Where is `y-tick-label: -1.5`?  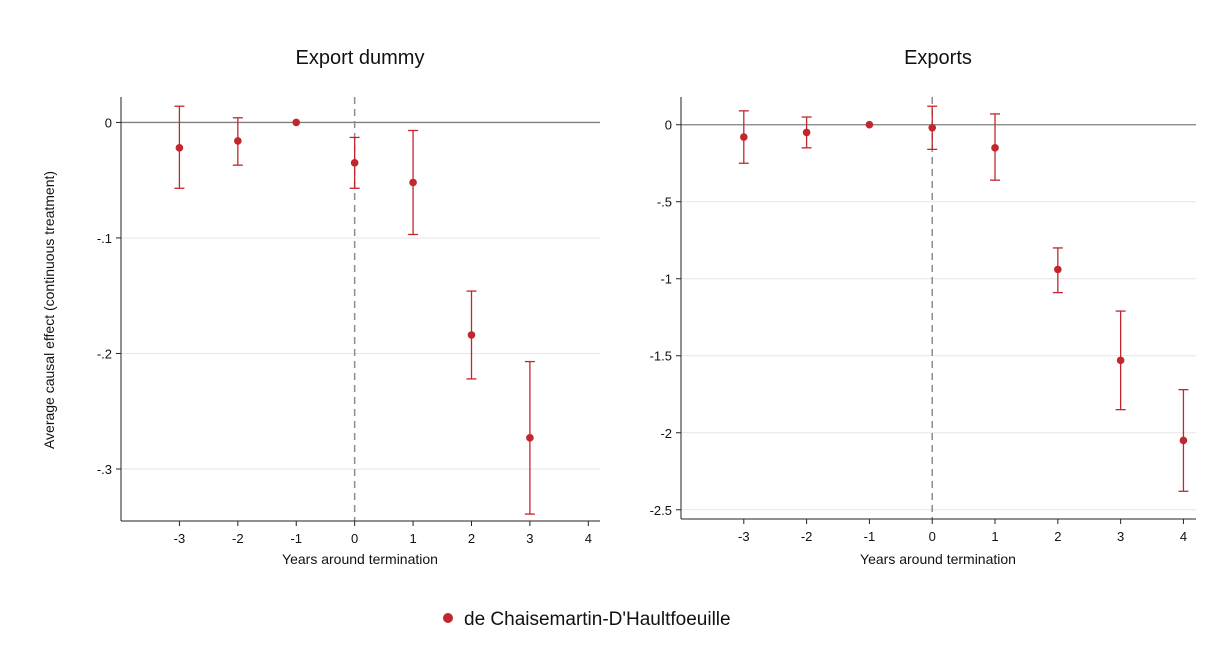
y-tick-label: -1.5 is located at coordinates (661, 356).